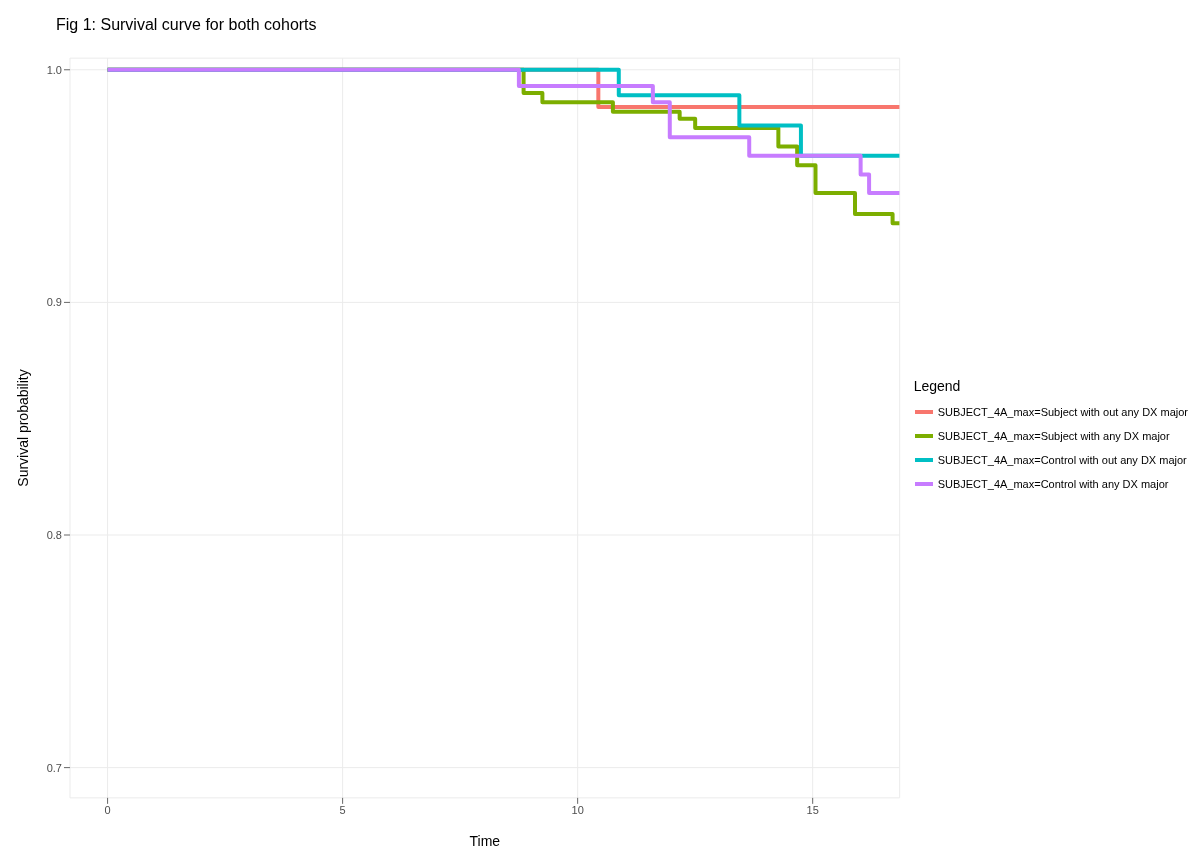 This screenshot has height=864, width=1196. What do you see at coordinates (342, 809) in the screenshot?
I see `x-tick-label: 5` at bounding box center [342, 809].